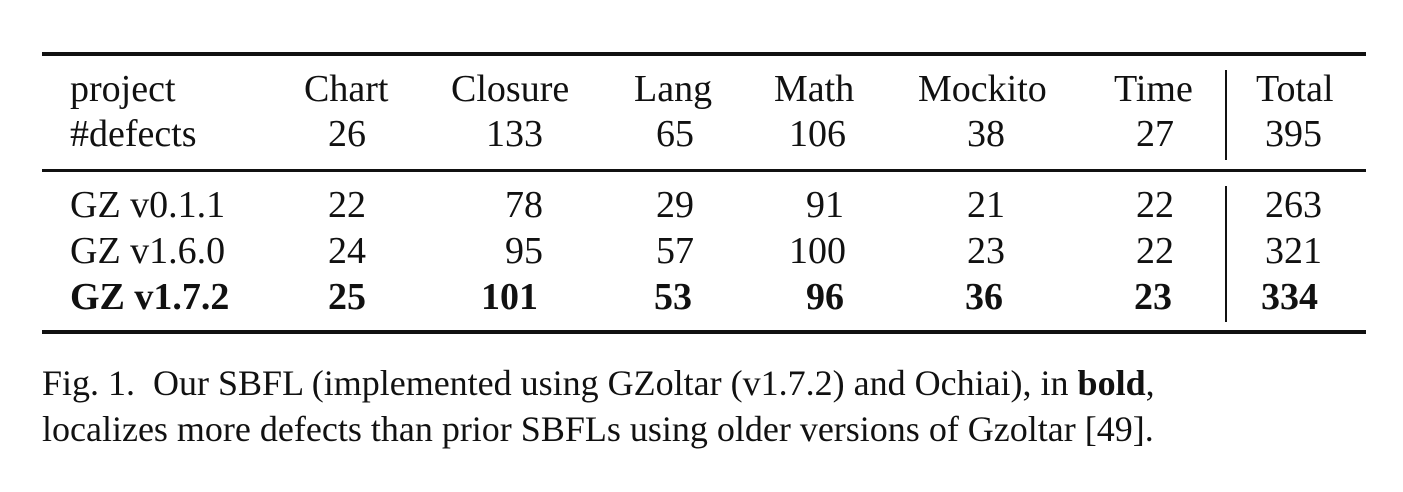  Describe the element at coordinates (347, 251) in the screenshot. I see `table-cell: 24` at that location.